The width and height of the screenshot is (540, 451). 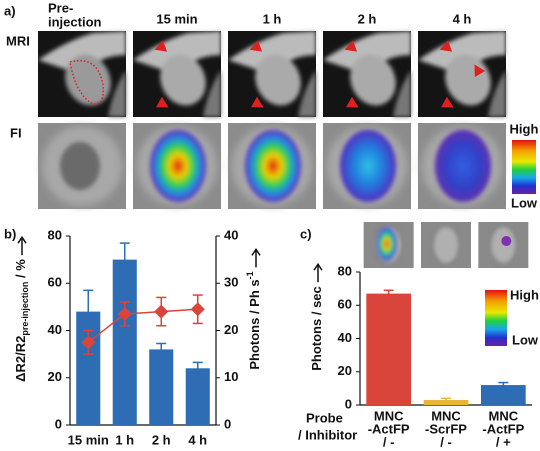 What do you see at coordinates (161, 439) in the screenshot?
I see `x-tick-label: 2 h` at bounding box center [161, 439].